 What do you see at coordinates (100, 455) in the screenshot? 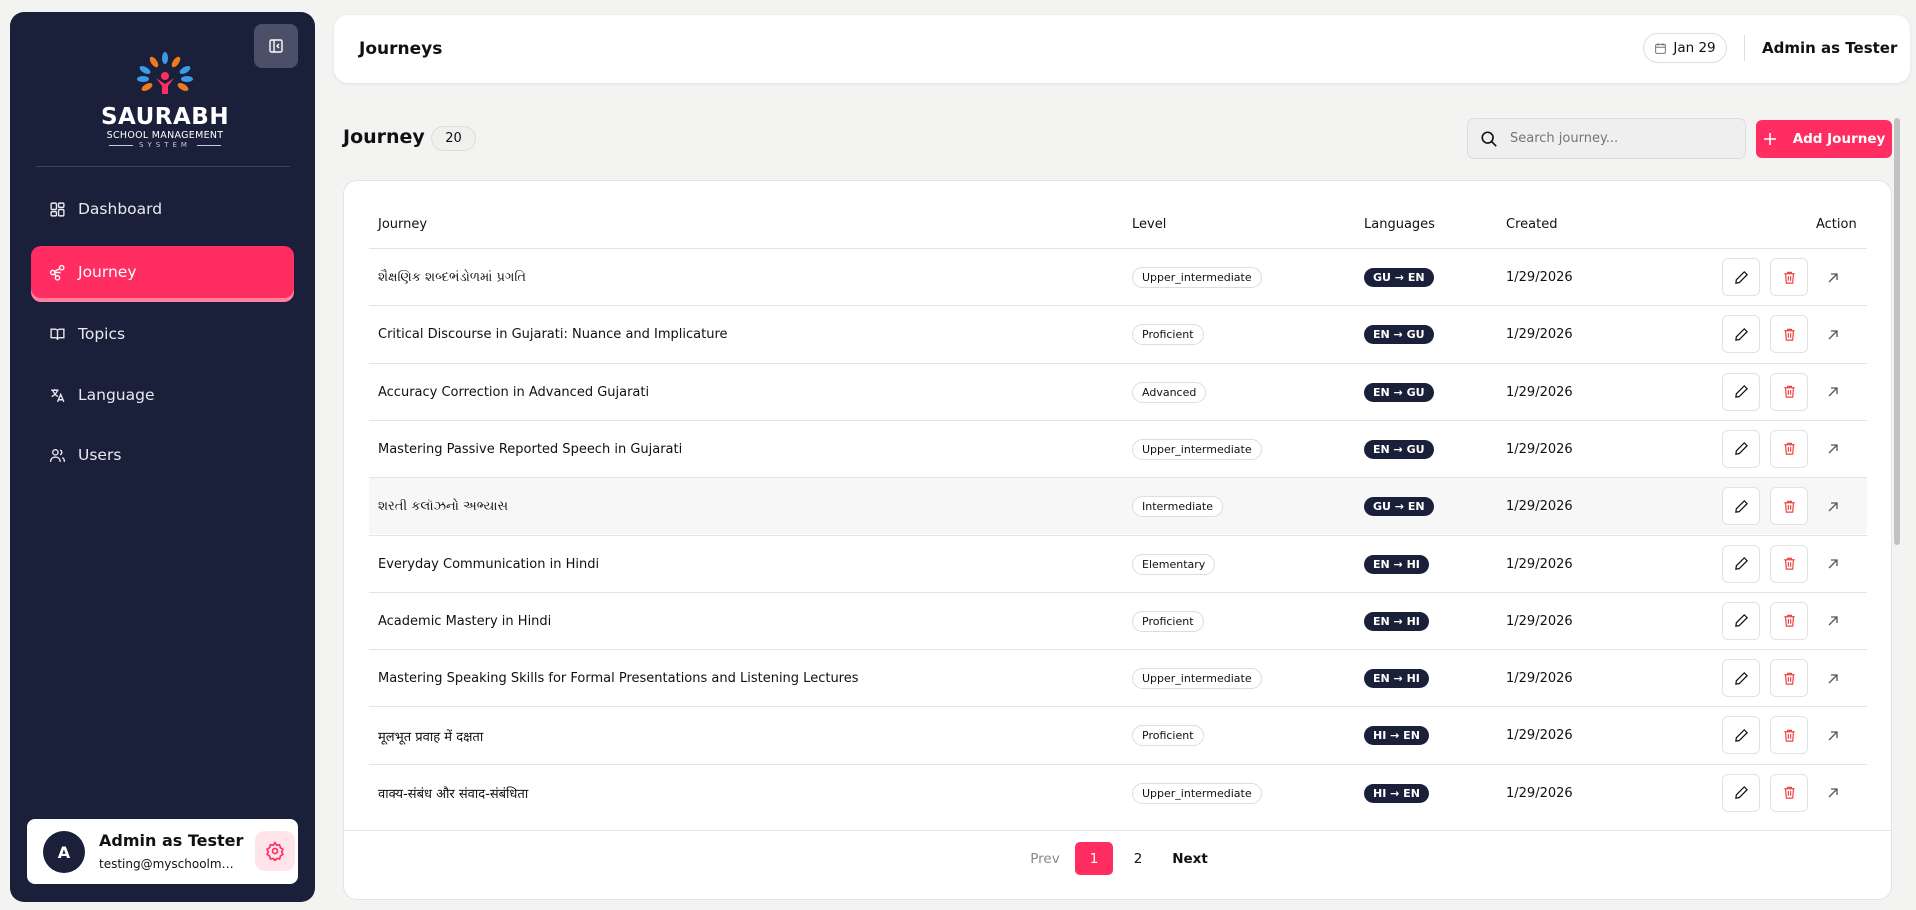
I see `sidebar-item-label: Users` at bounding box center [100, 455].